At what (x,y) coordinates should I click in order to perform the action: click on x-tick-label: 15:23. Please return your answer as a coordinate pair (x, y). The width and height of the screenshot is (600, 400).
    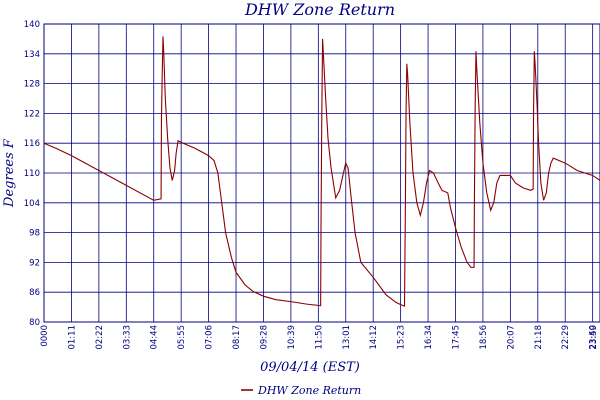
    Looking at the image, I should click on (402, 337).